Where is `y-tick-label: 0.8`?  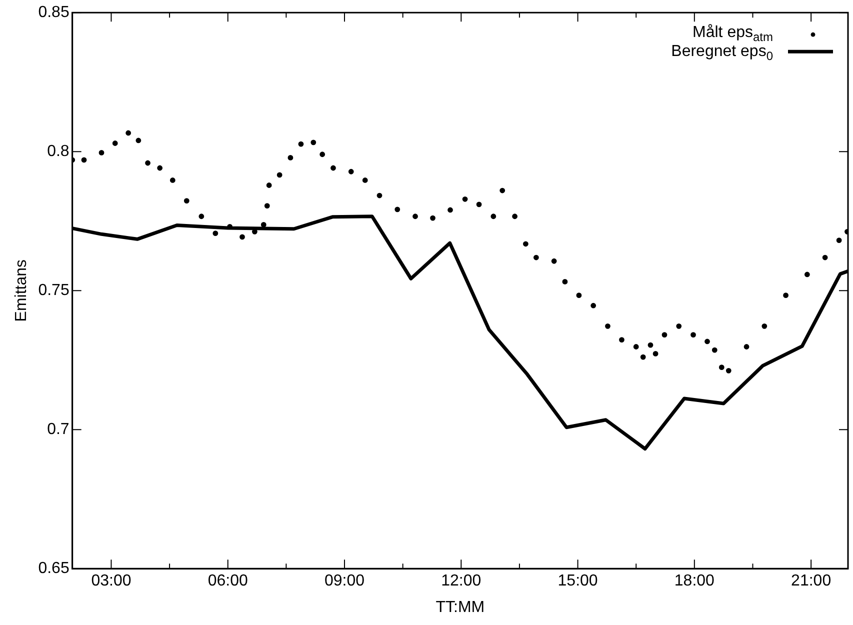
y-tick-label: 0.8 is located at coordinates (58, 151).